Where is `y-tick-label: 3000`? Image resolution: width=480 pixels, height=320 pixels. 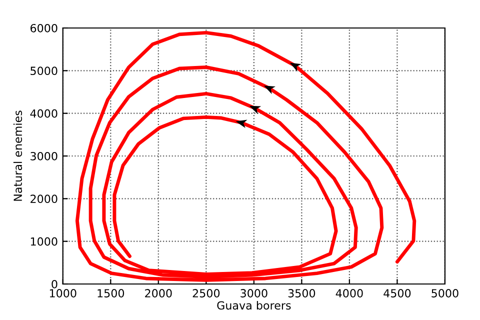
y-tick-label: 3000 is located at coordinates (44, 156).